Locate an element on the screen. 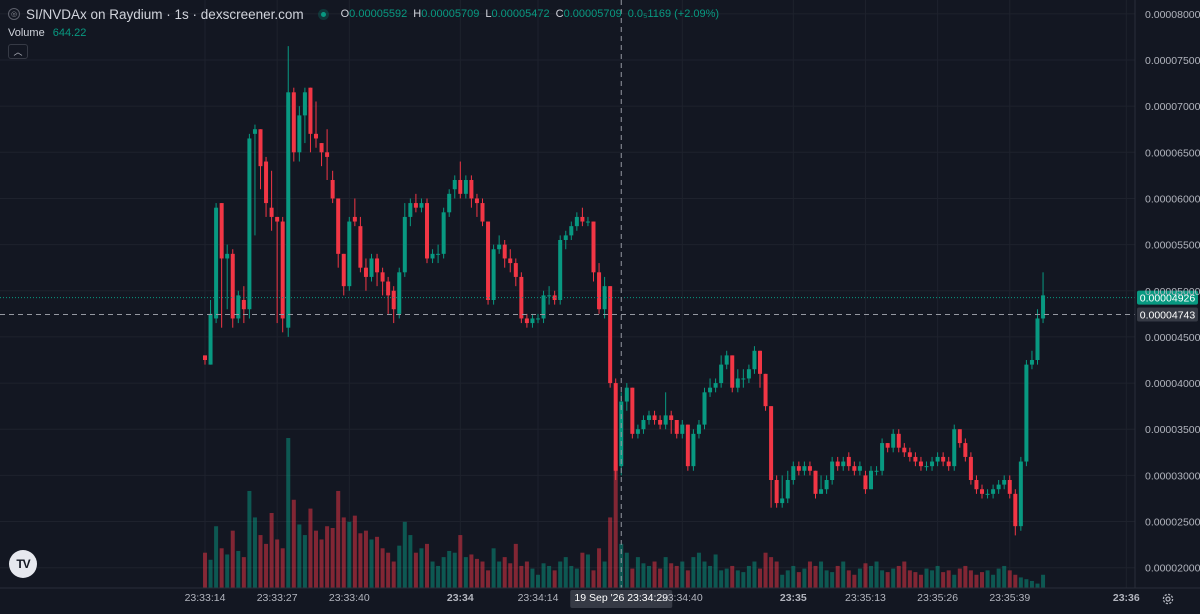 This screenshot has height=614, width=1200. logo-text: TV is located at coordinates (23, 564).